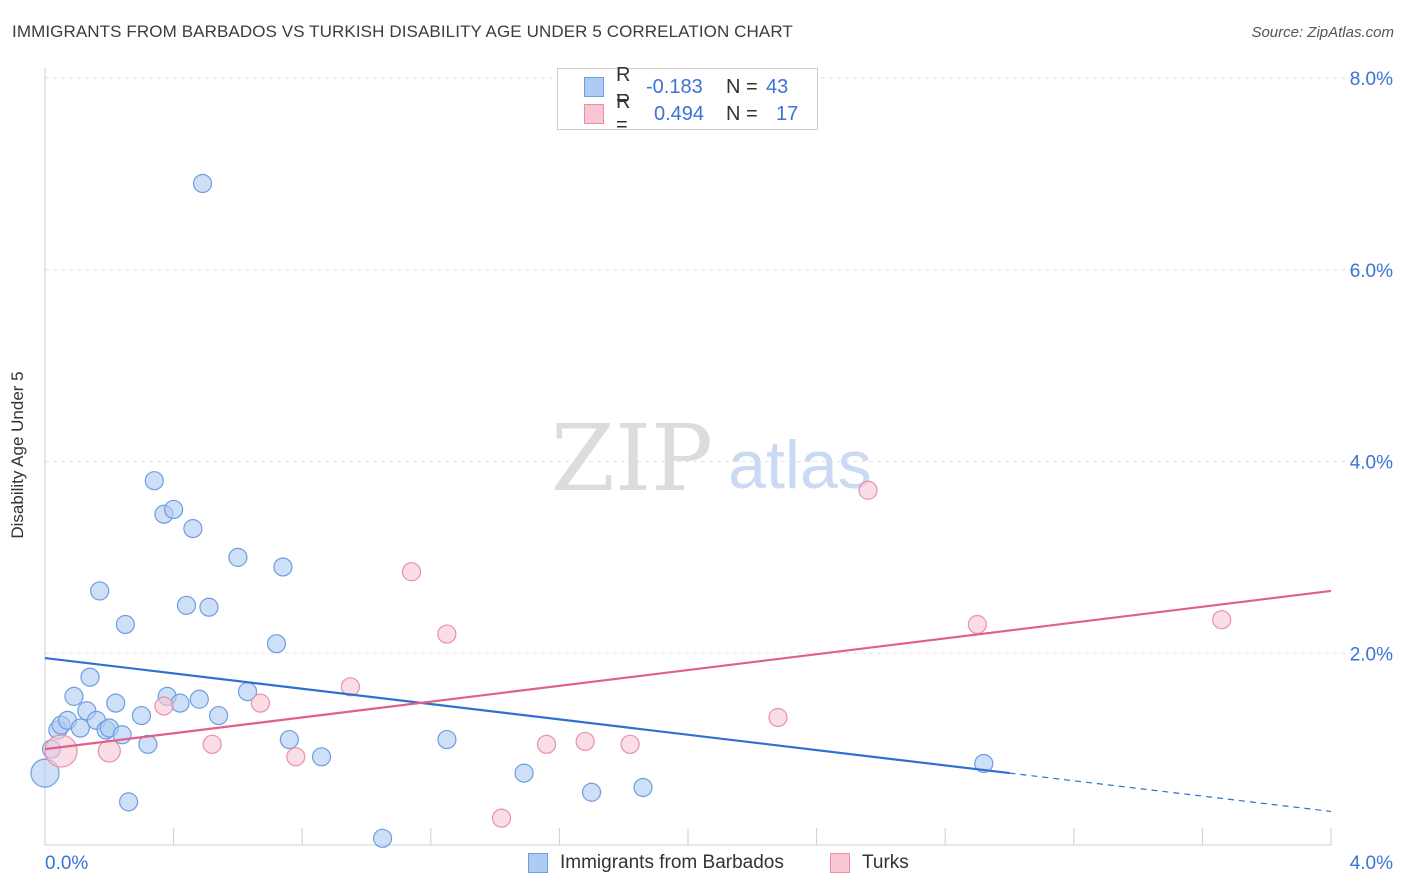 The height and width of the screenshot is (892, 1406). I want to click on legend-item-barbados: Immigrants from Barbados, so click(656, 863).